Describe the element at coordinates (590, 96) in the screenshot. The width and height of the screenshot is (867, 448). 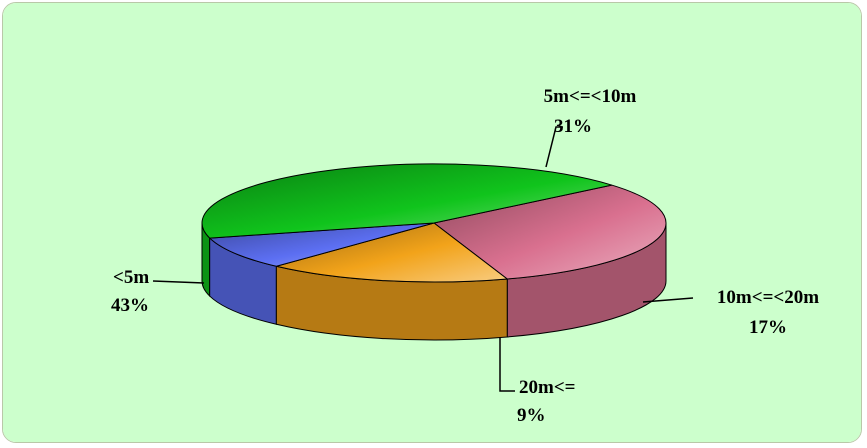
I see `slice-label-5m-10m: 5m<=<10m` at that location.